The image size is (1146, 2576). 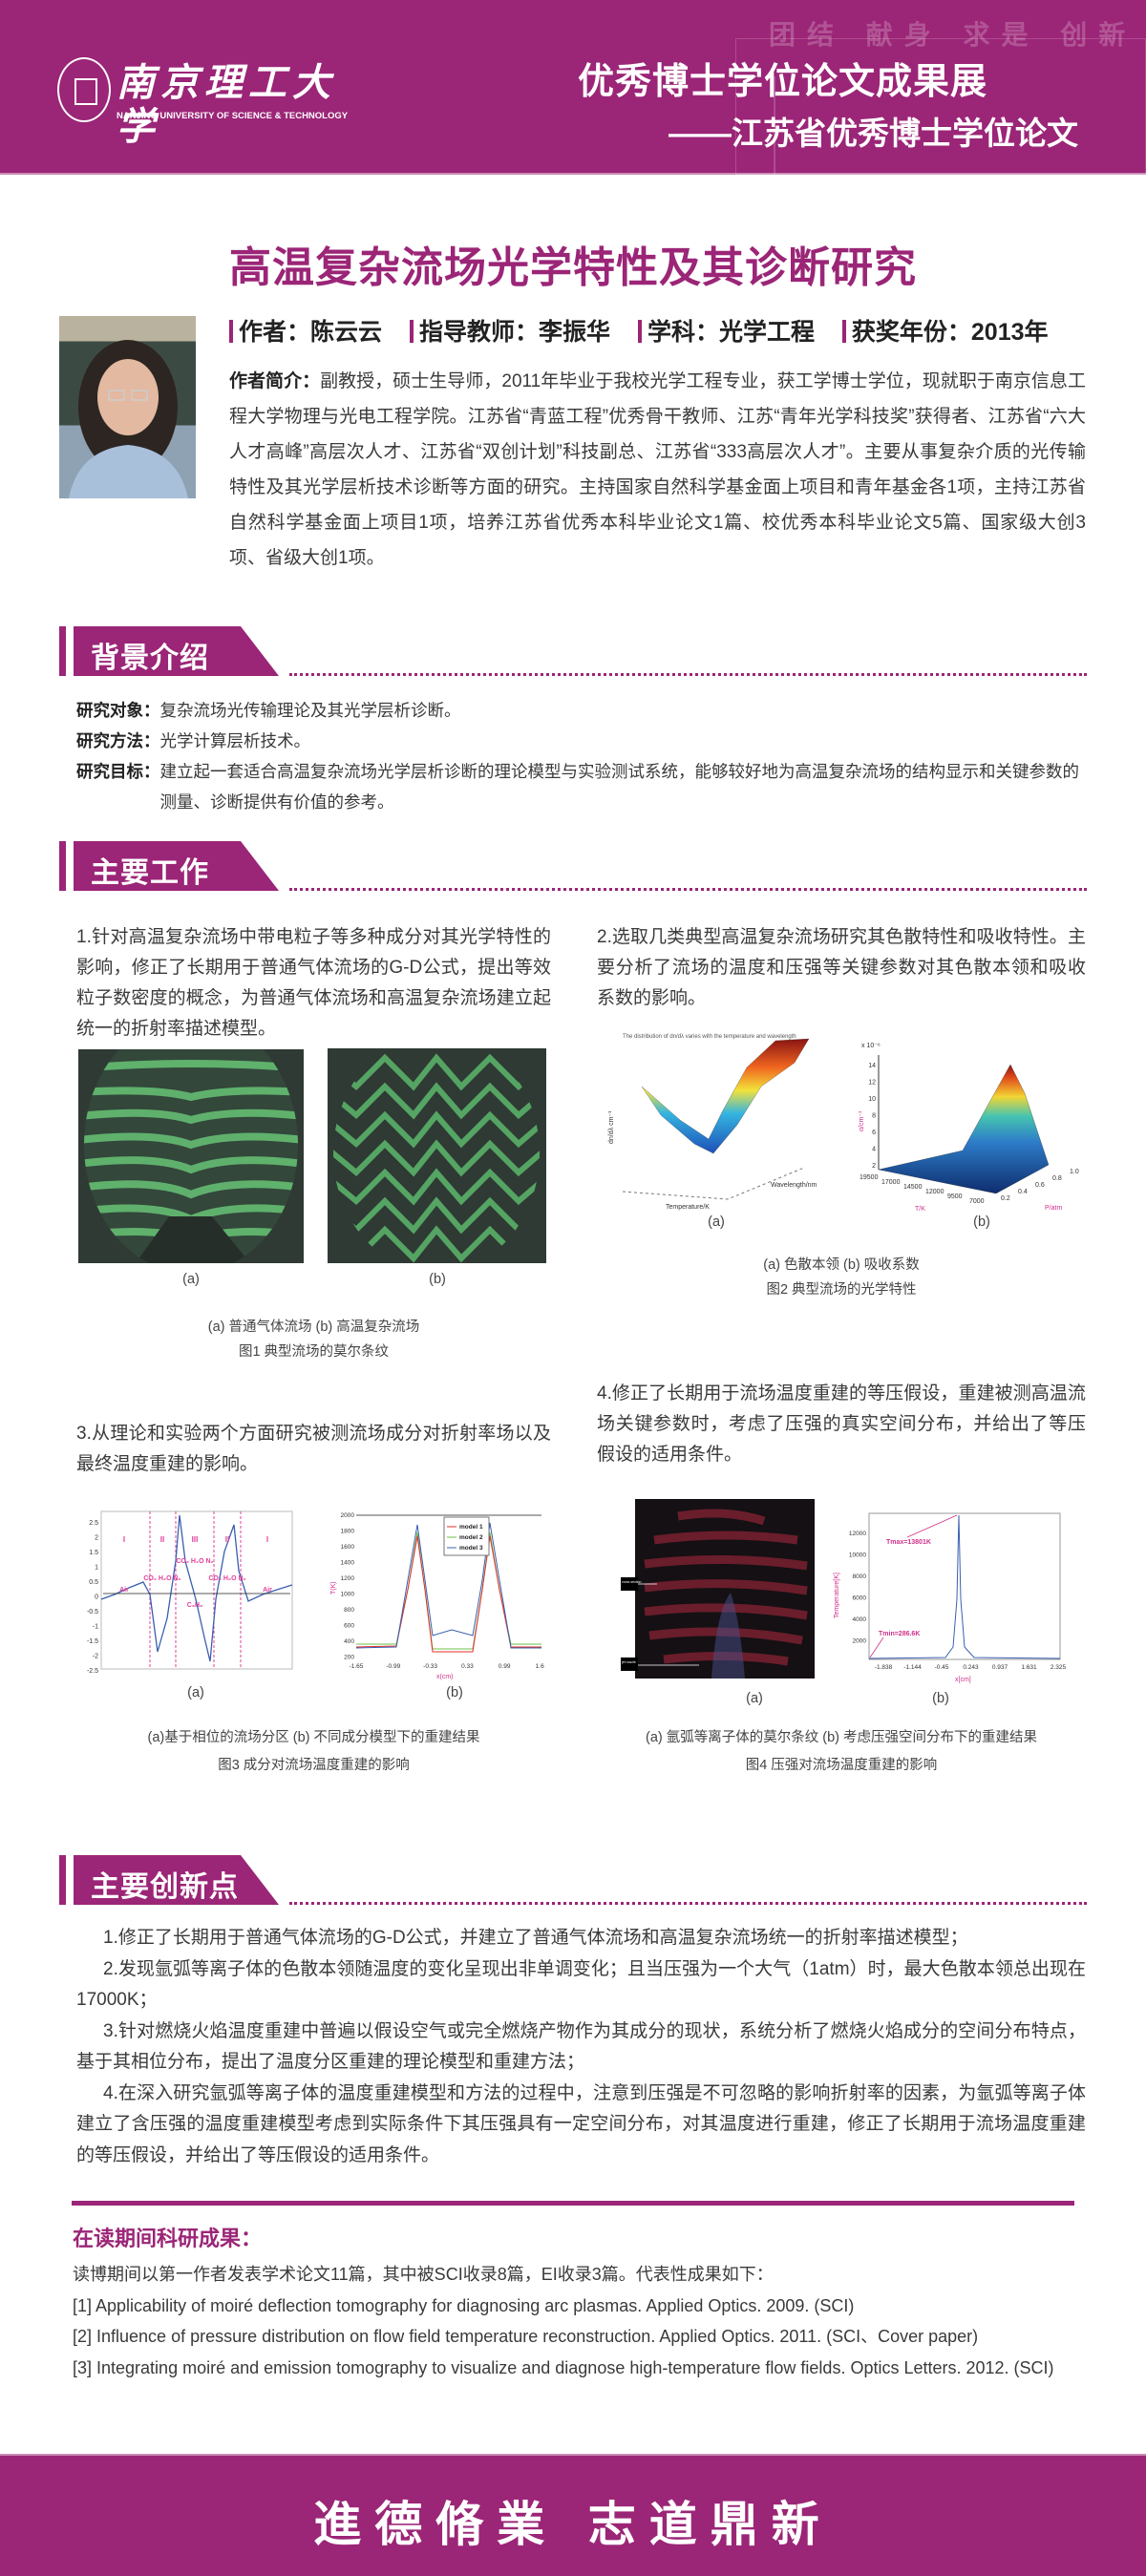 What do you see at coordinates (582, 741) in the screenshot?
I see `background-row: 研究方法： 光学计算层析技术。` at bounding box center [582, 741].